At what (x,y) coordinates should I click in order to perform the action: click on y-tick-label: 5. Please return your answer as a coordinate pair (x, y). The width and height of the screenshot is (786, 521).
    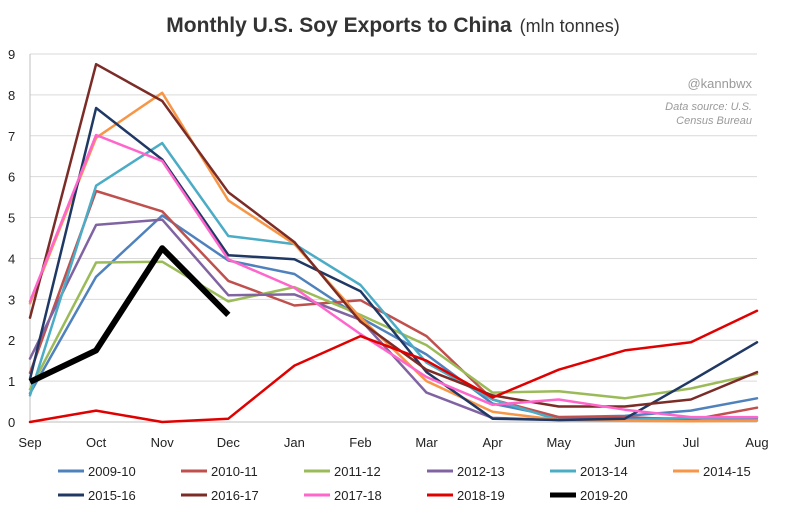
    Looking at the image, I should click on (11, 218).